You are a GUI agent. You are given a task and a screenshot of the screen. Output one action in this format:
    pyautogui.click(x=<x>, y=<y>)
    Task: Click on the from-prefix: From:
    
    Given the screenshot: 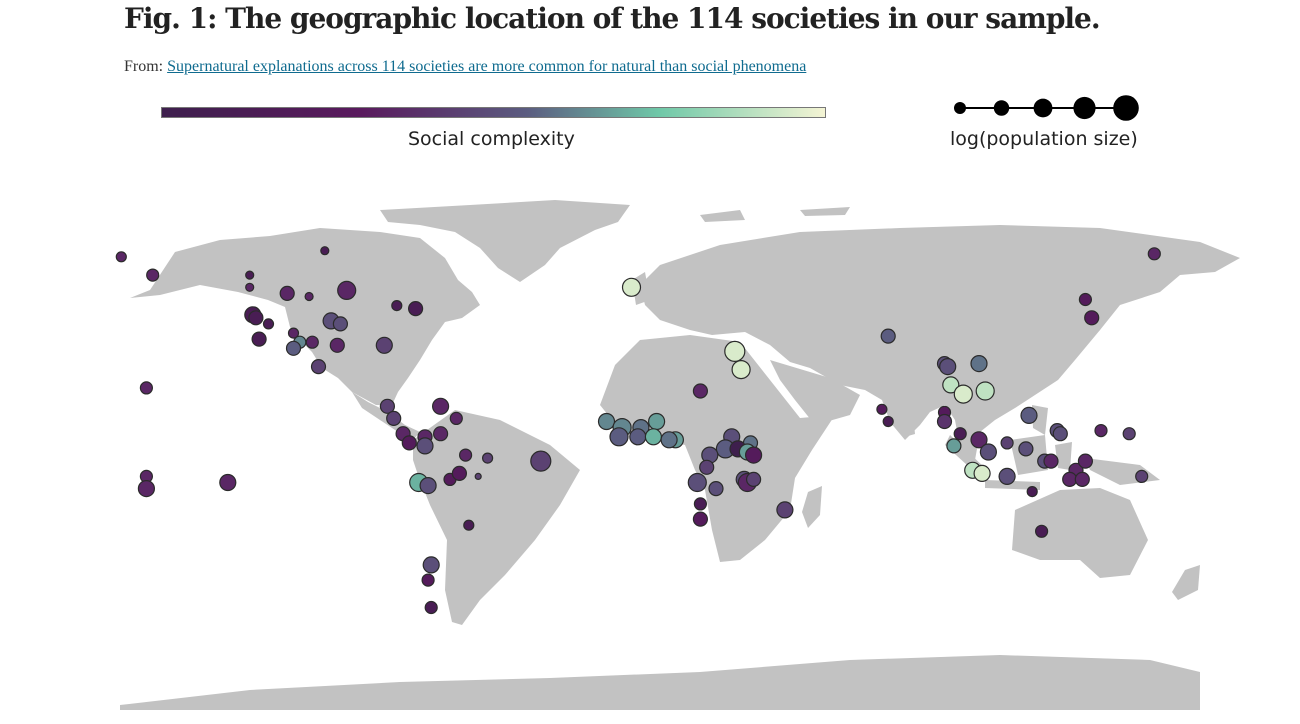 What is the action you would take?
    pyautogui.click(x=144, y=66)
    